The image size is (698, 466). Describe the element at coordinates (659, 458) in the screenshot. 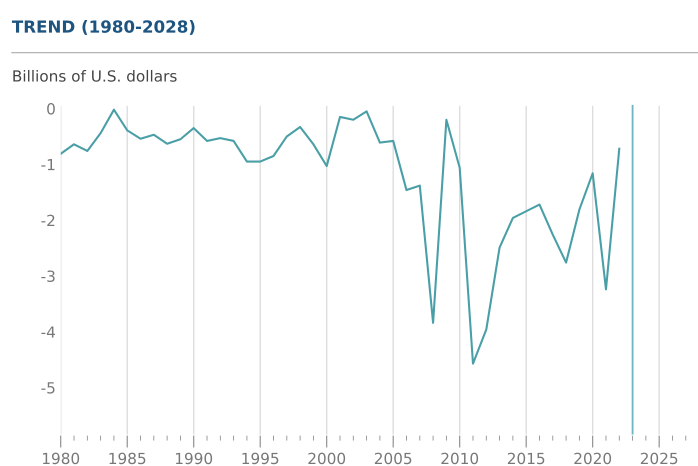

I see `x-tick-label: 2025` at that location.